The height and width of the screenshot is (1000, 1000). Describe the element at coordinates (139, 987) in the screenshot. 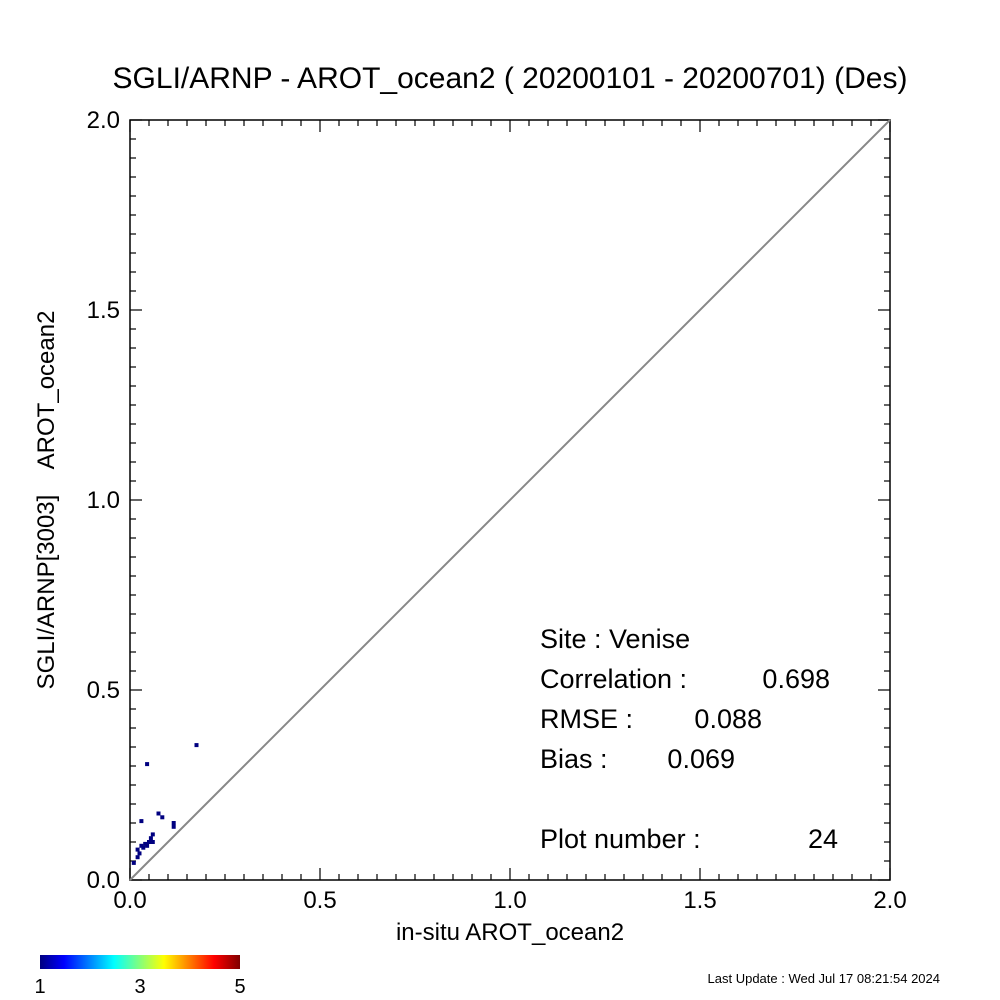

I see `colorbar-tick-label: 3` at that location.